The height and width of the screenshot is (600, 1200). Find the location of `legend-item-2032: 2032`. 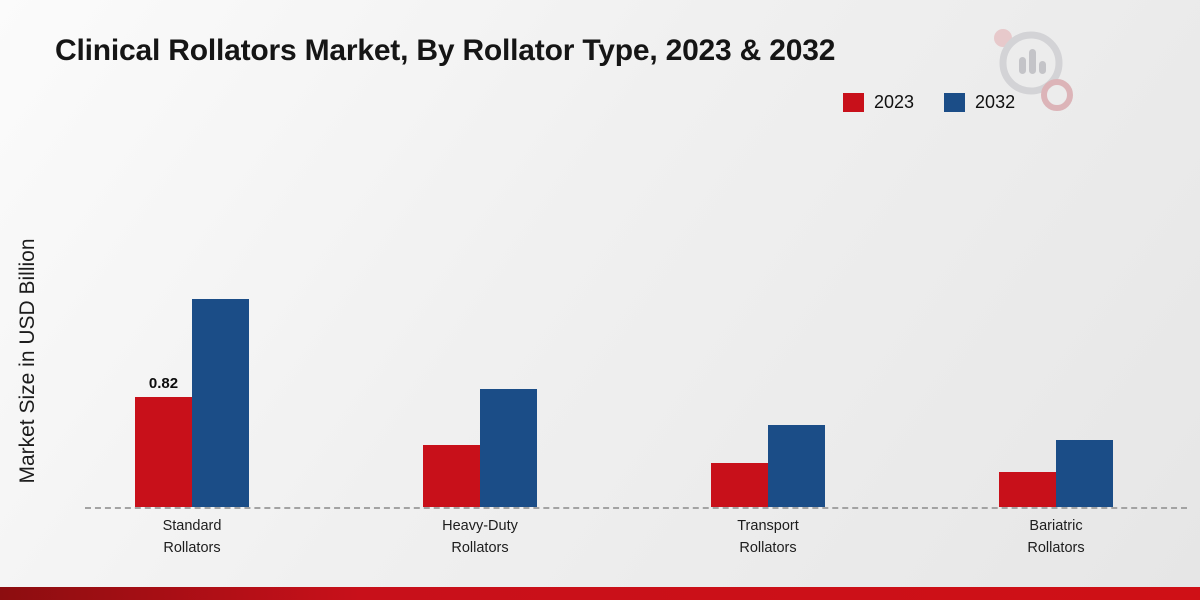

legend-item-2032: 2032 is located at coordinates (979, 102).